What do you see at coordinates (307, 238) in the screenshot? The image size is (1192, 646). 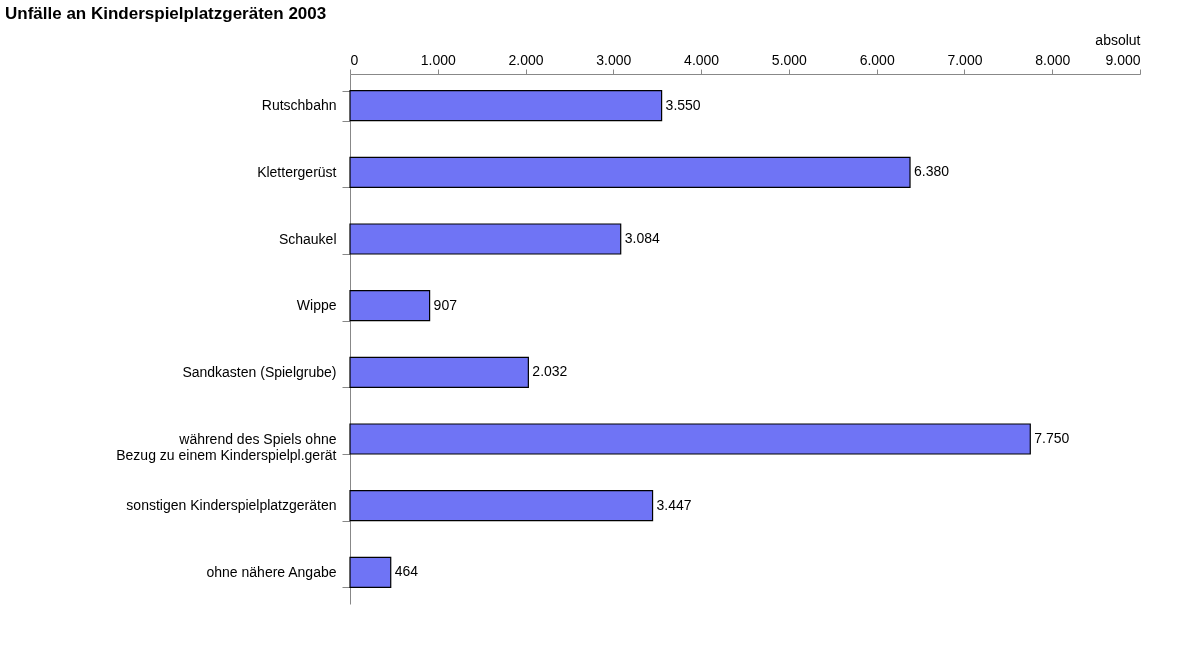 I see `y-tick-label: Schaukel` at bounding box center [307, 238].